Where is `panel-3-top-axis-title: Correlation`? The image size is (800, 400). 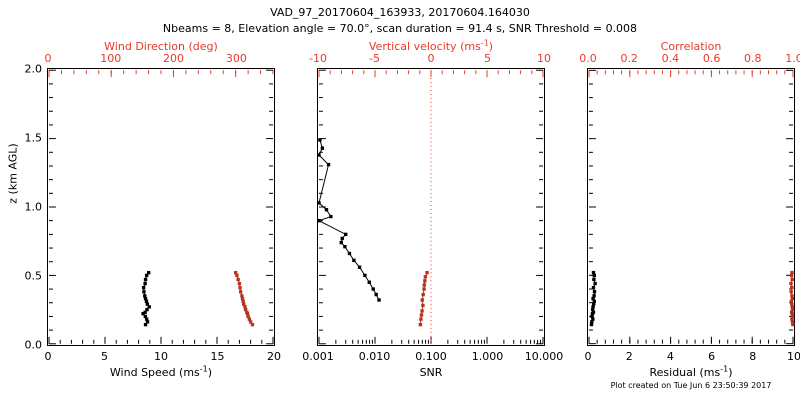 panel-3-top-axis-title: Correlation is located at coordinates (691, 46).